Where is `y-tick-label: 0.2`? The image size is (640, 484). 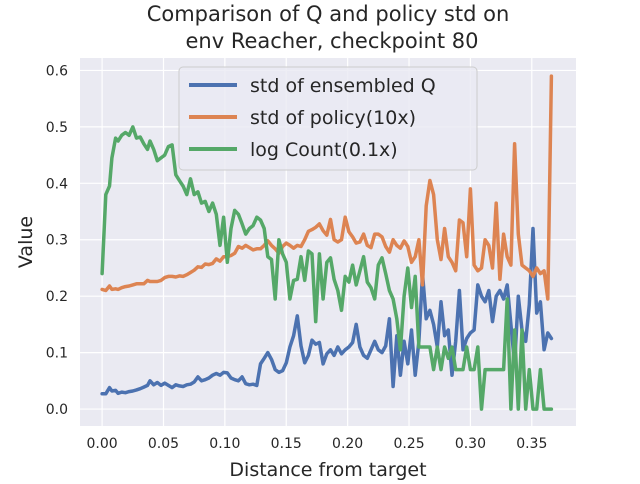
y-tick-label: 0.2 is located at coordinates (57, 297).